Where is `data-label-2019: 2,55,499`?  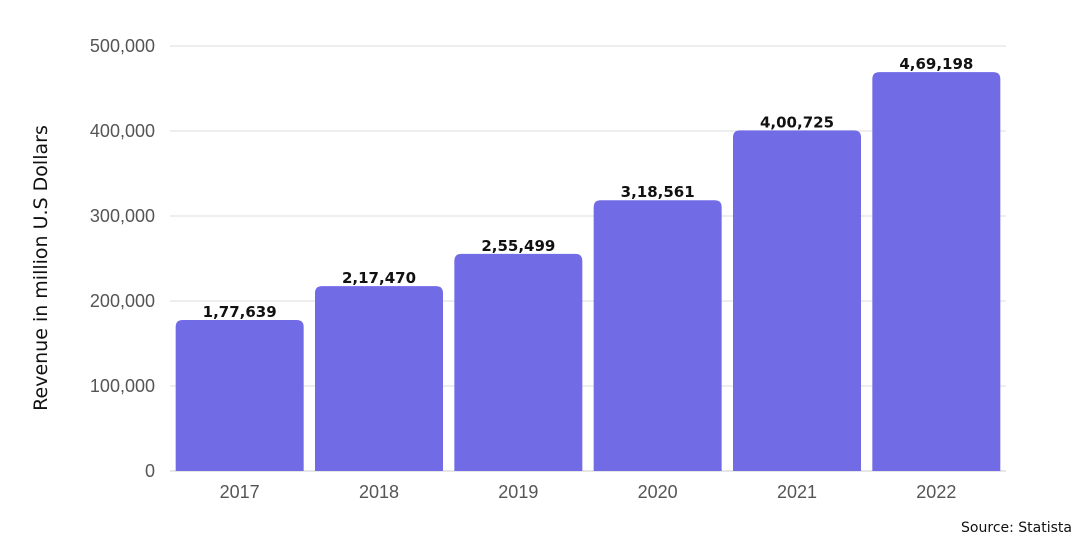 data-label-2019: 2,55,499 is located at coordinates (518, 246).